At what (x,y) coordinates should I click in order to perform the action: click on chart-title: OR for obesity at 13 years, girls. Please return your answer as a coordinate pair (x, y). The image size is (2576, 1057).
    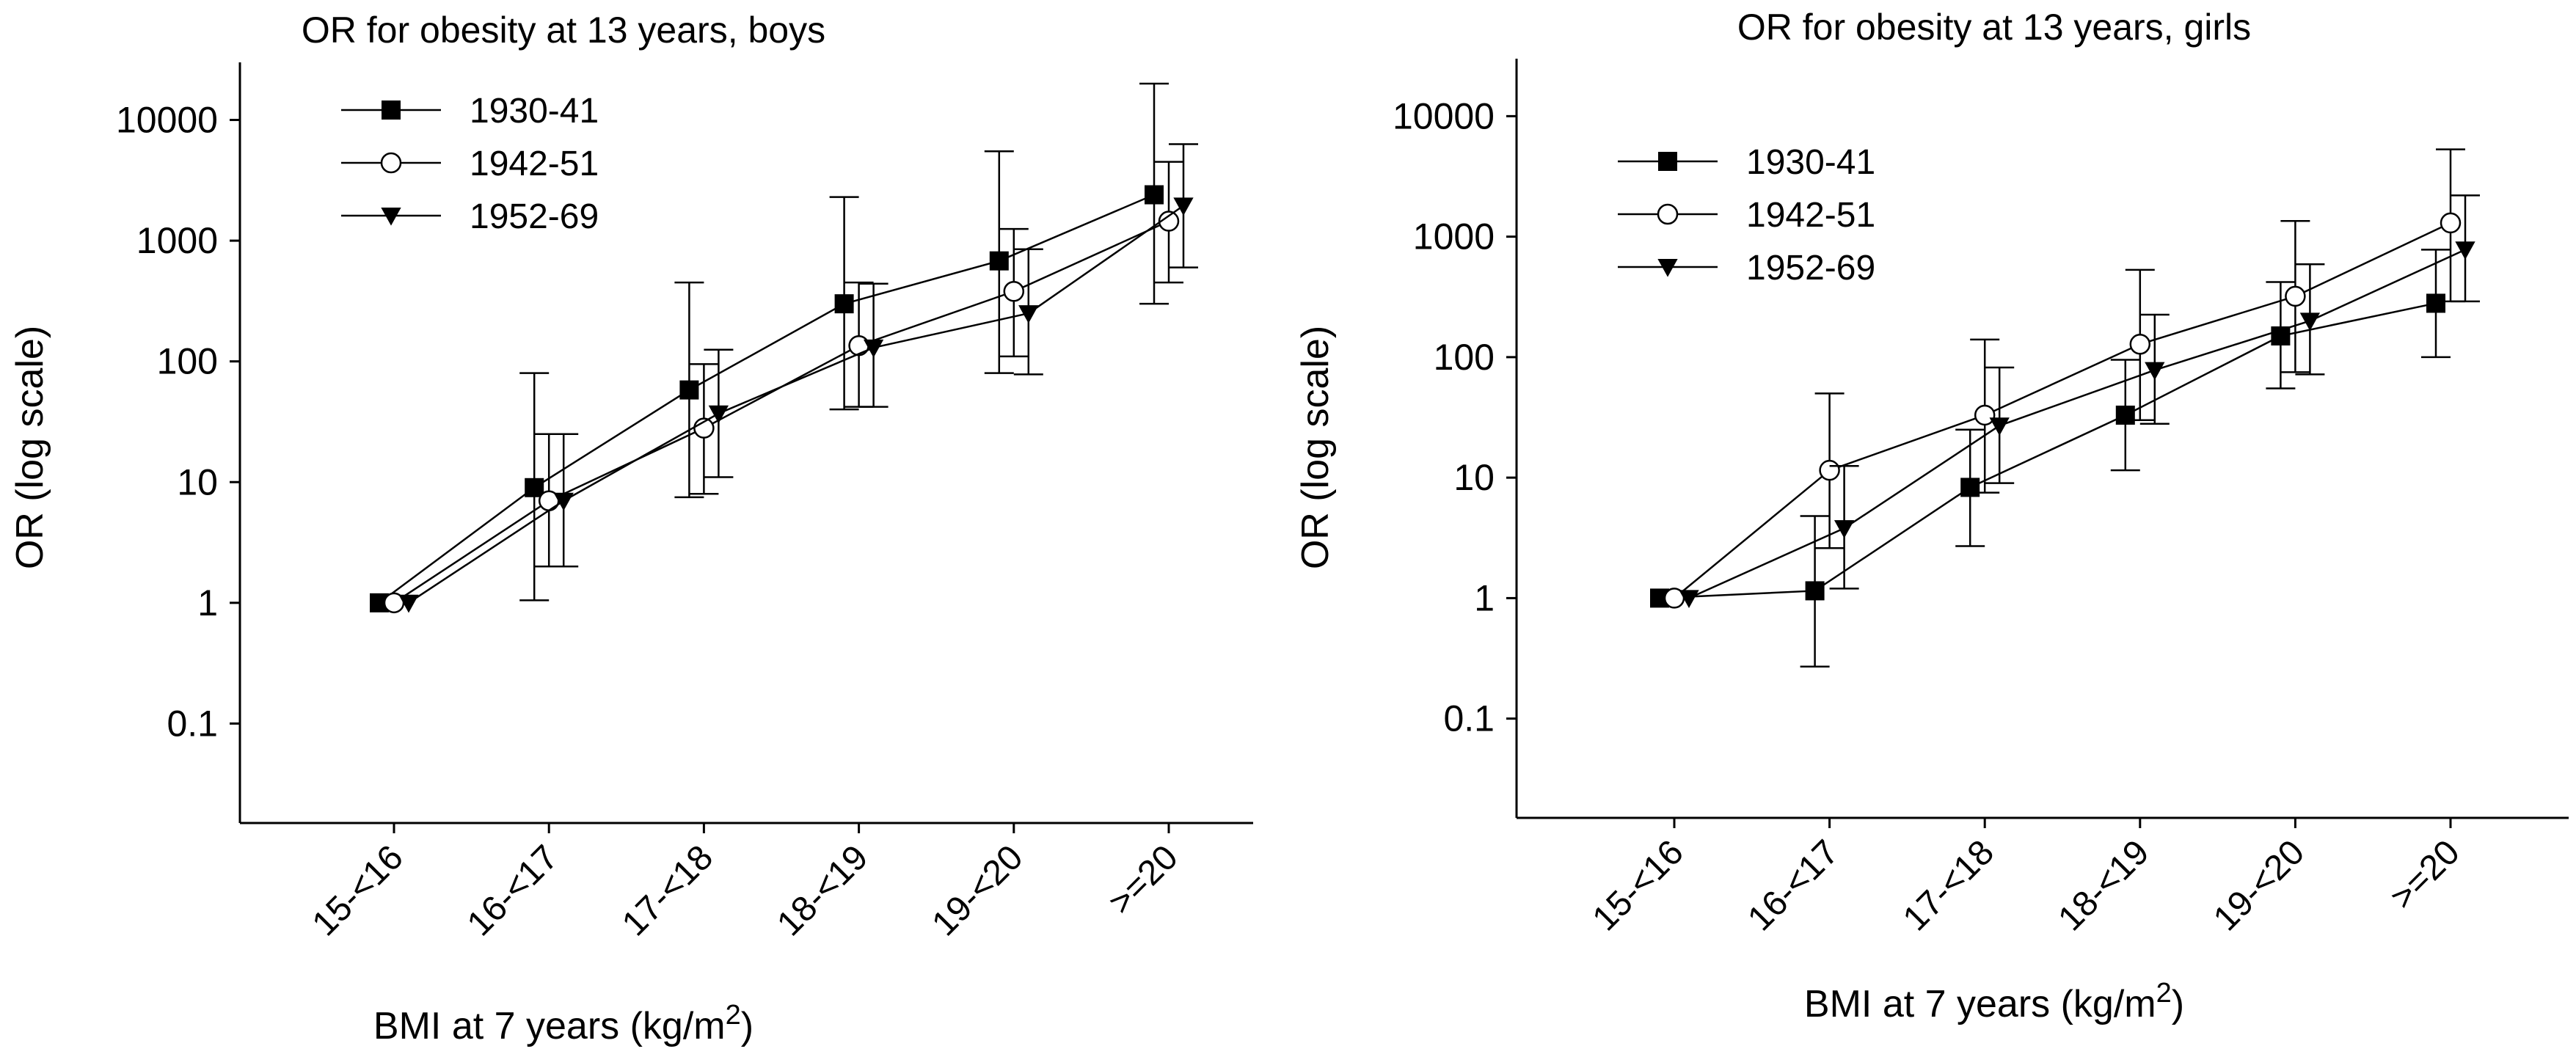
    Looking at the image, I should click on (1994, 27).